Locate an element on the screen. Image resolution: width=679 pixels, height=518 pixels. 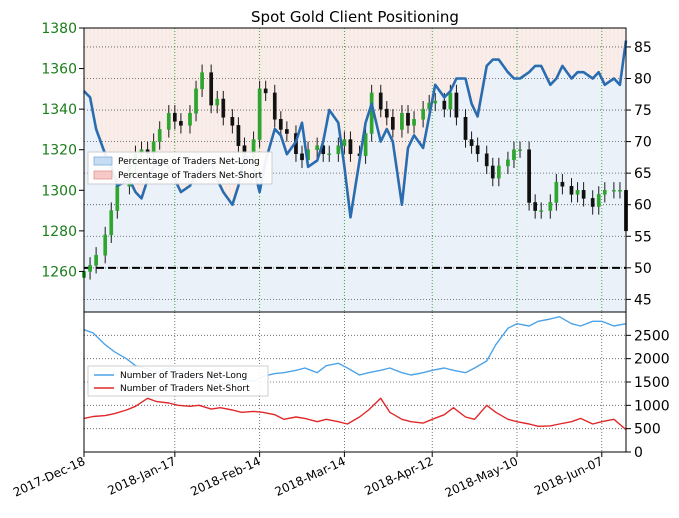
left-tick-label: 1340 is located at coordinates (59, 110).